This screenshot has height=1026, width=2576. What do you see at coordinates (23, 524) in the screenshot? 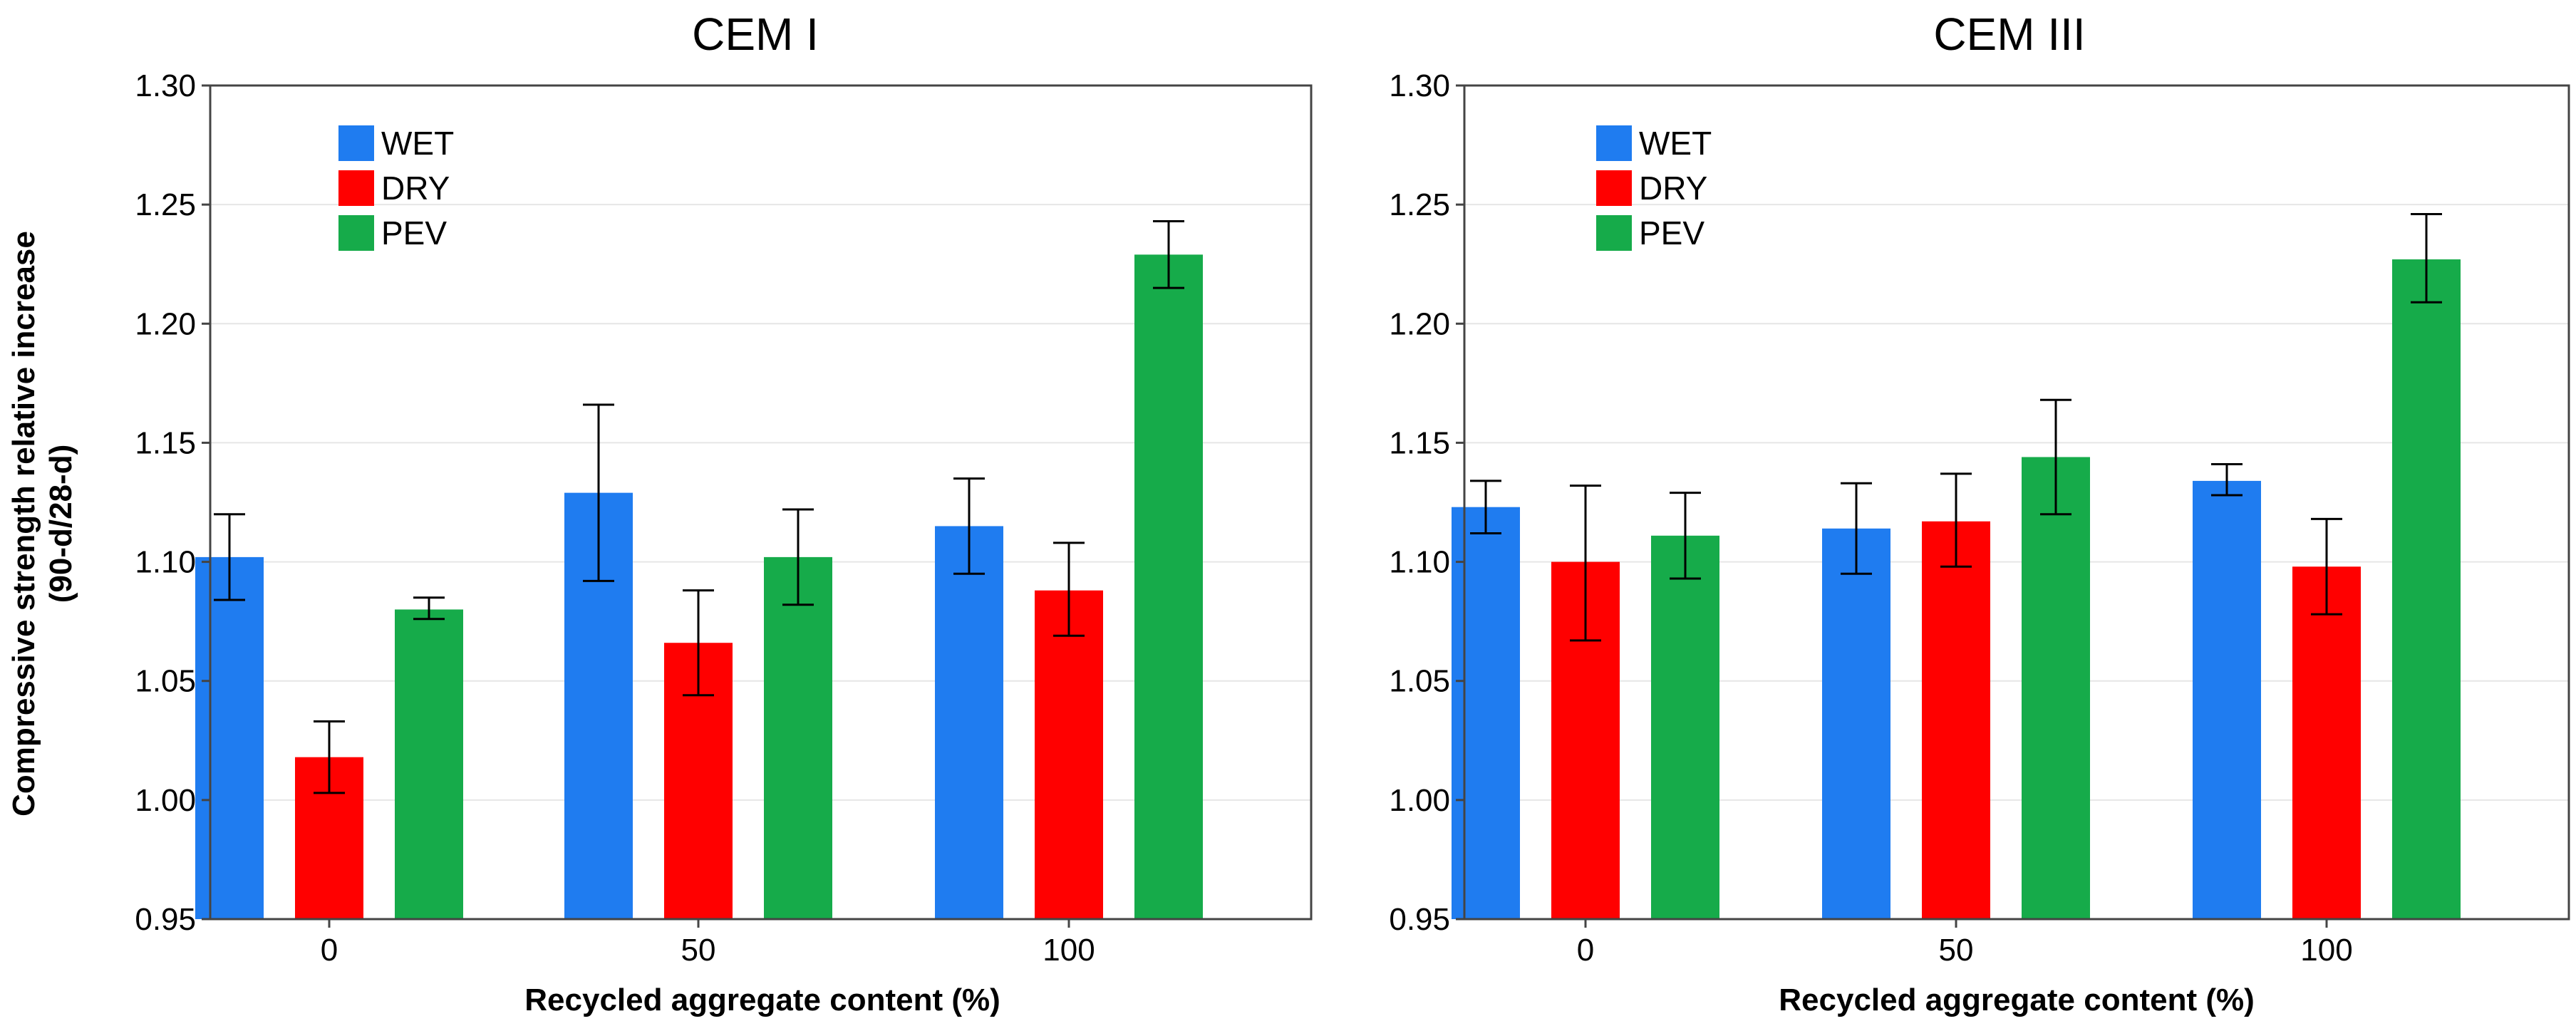
I see `y-axis-label-line1: Compressive strength relative increase` at bounding box center [23, 524].